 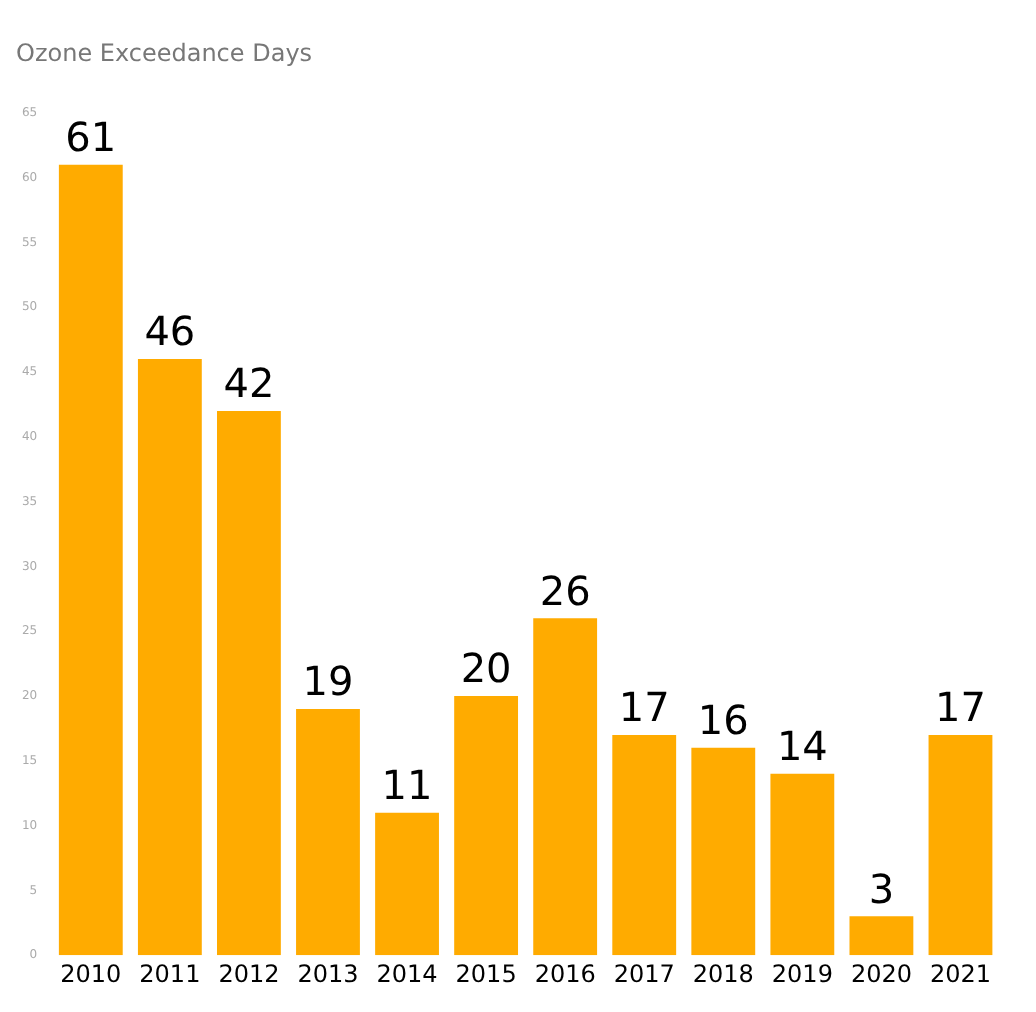 I want to click on x-tick-label: 2013, so click(x=328, y=973).